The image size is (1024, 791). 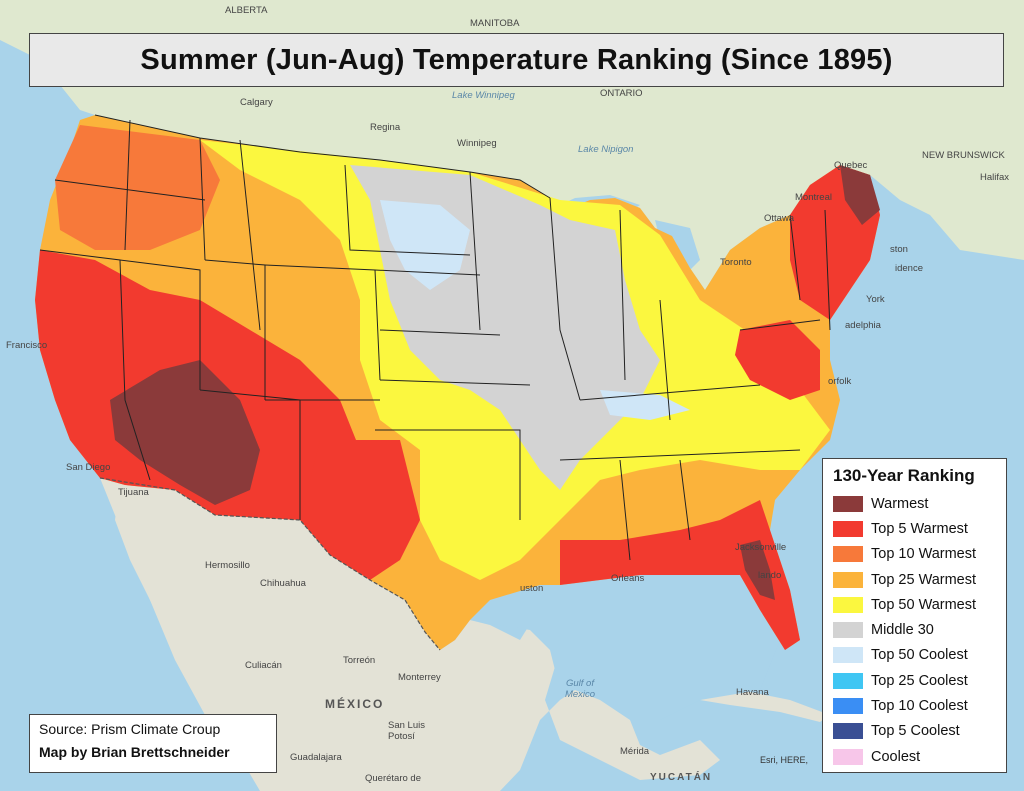 What do you see at coordinates (355, 704) in the screenshot?
I see `place-mexico: MÉXICO` at bounding box center [355, 704].